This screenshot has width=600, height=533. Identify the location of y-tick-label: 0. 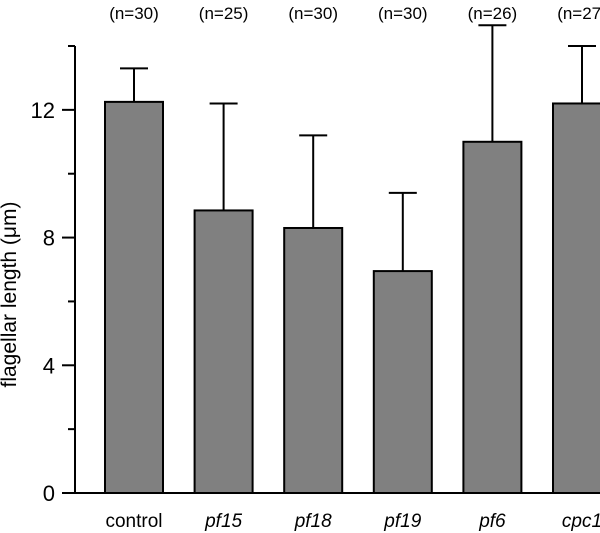
(49, 493).